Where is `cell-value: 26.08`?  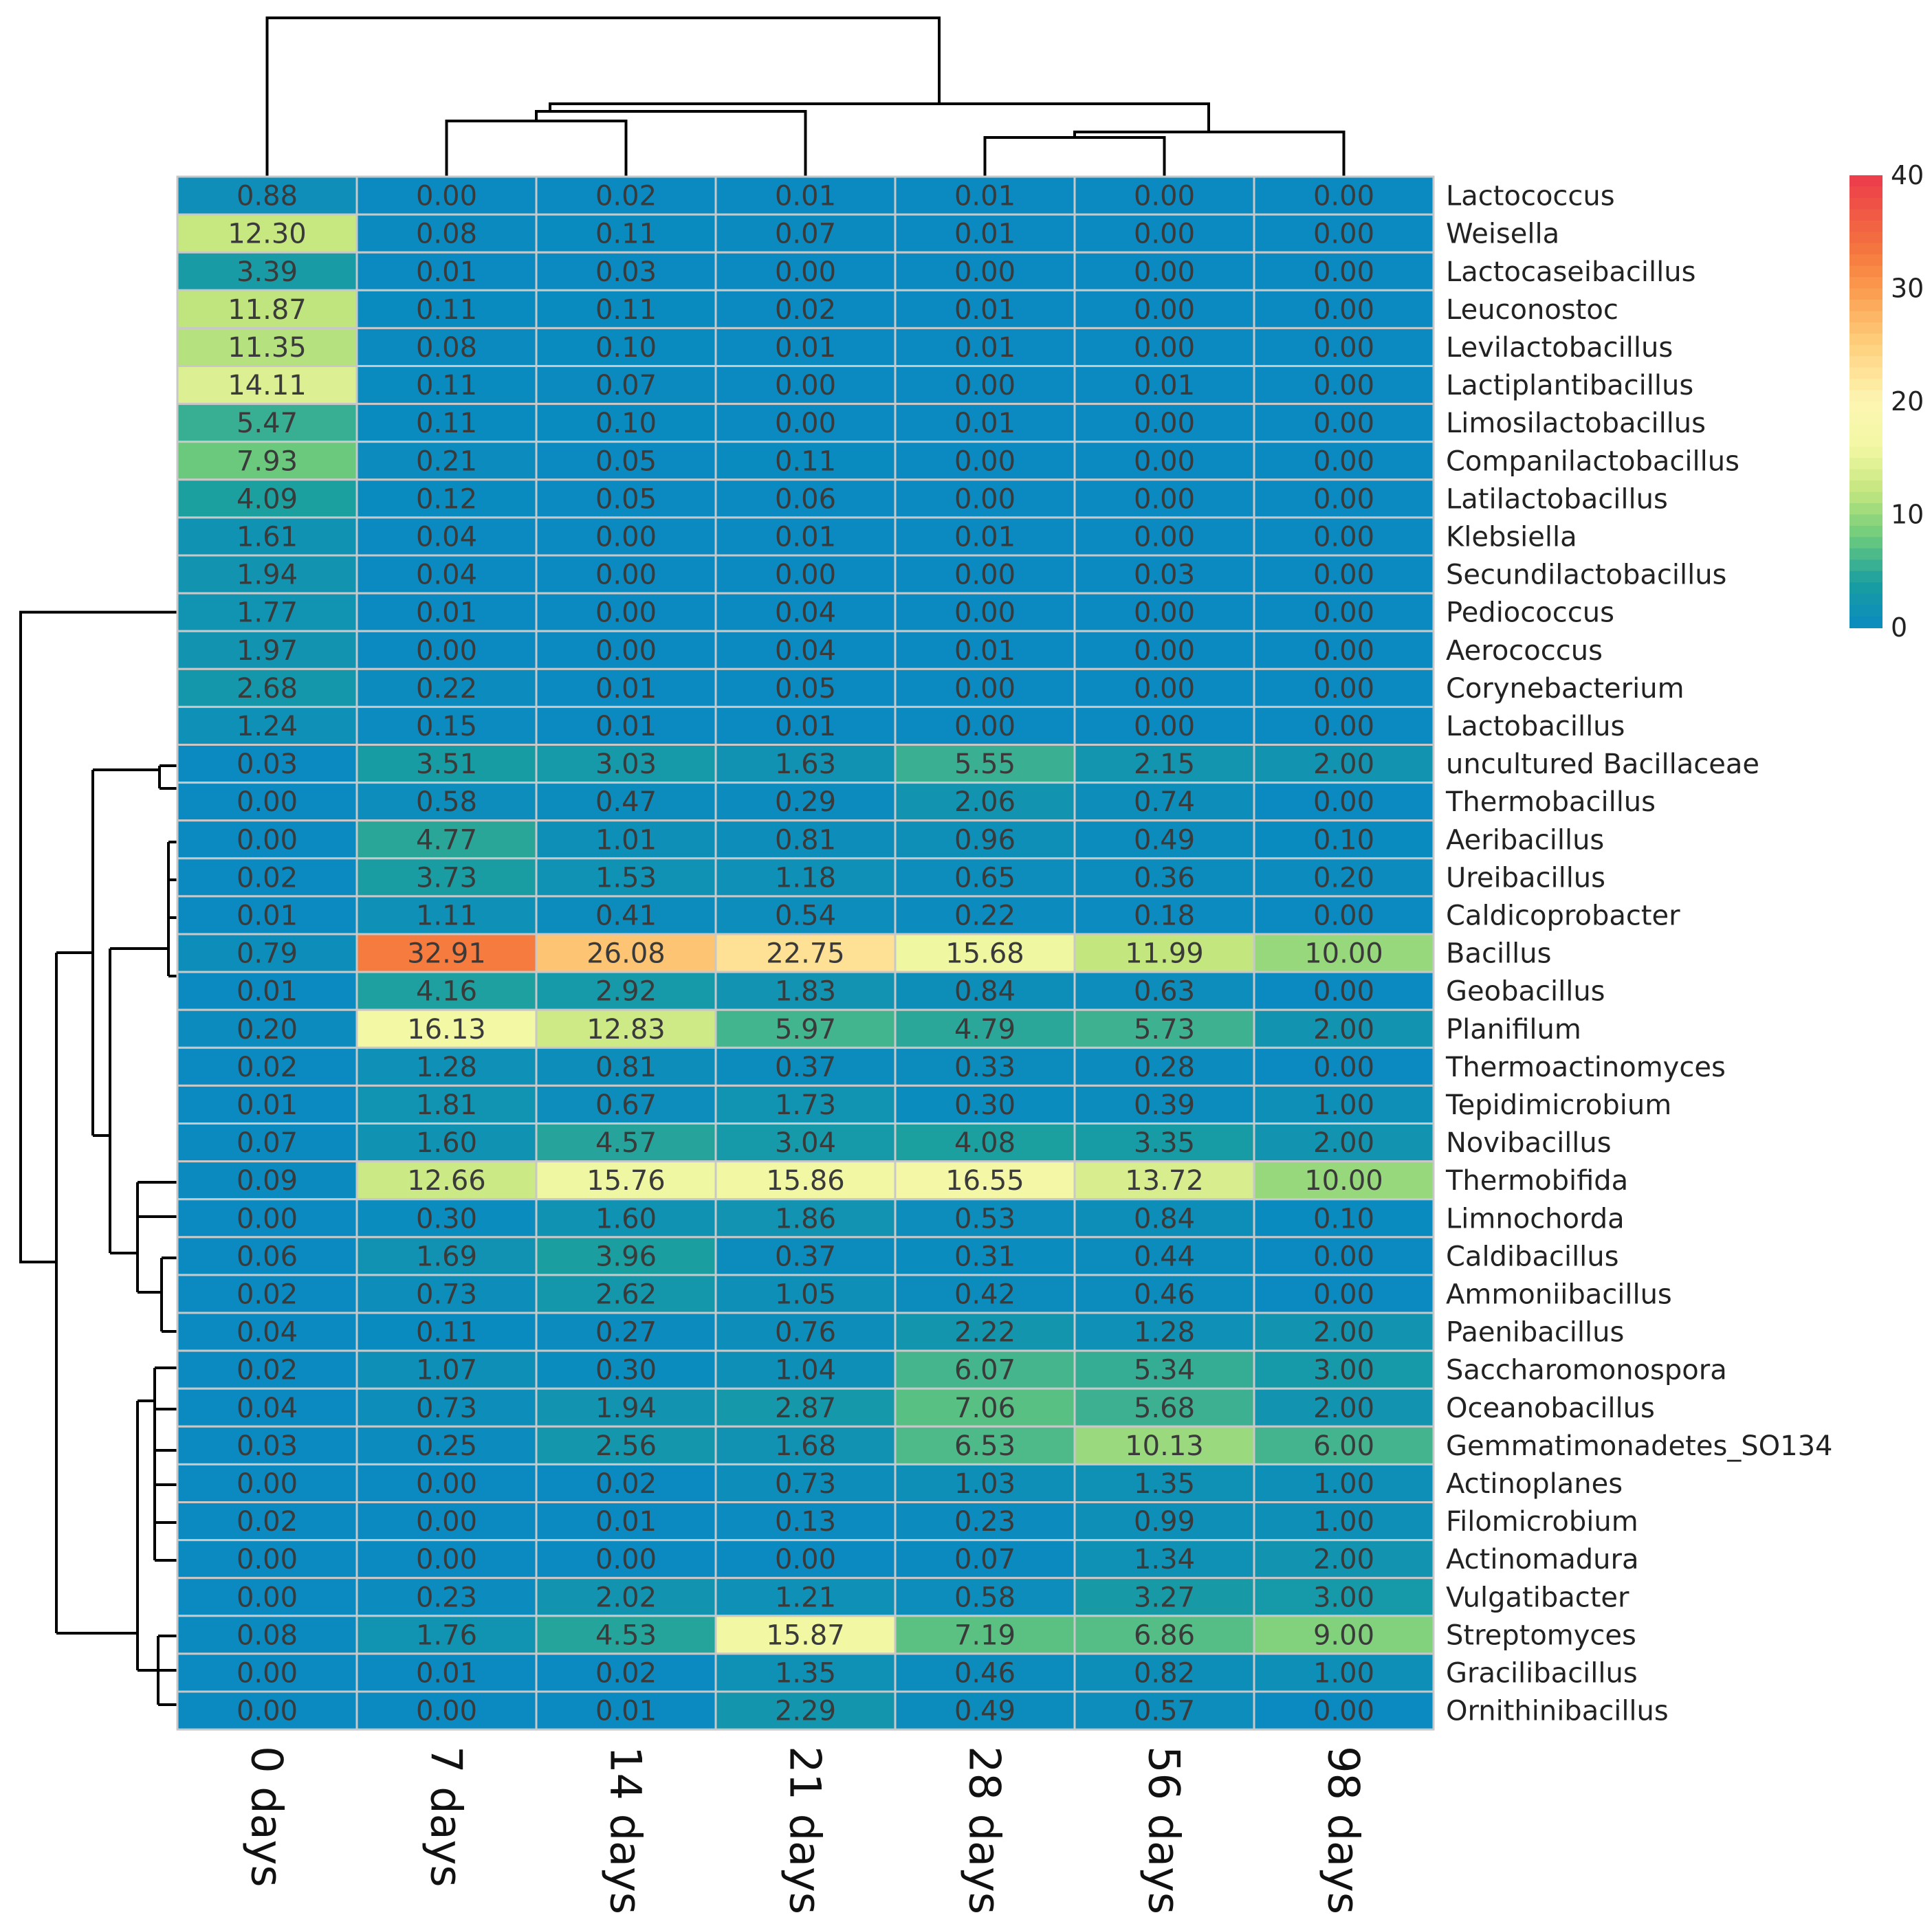
cell-value: 26.08 is located at coordinates (626, 954).